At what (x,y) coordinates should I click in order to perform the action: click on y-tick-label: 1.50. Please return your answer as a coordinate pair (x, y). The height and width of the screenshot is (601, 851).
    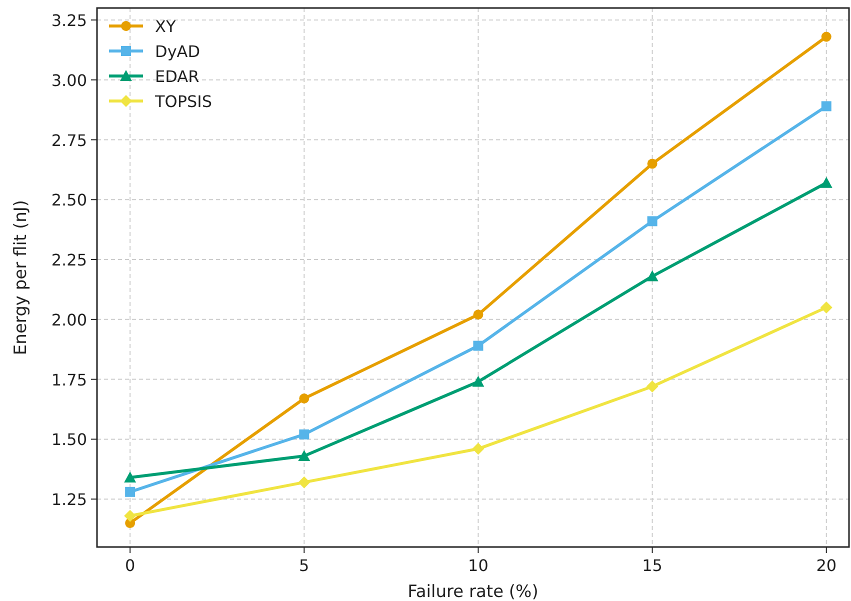
    Looking at the image, I should click on (69, 440).